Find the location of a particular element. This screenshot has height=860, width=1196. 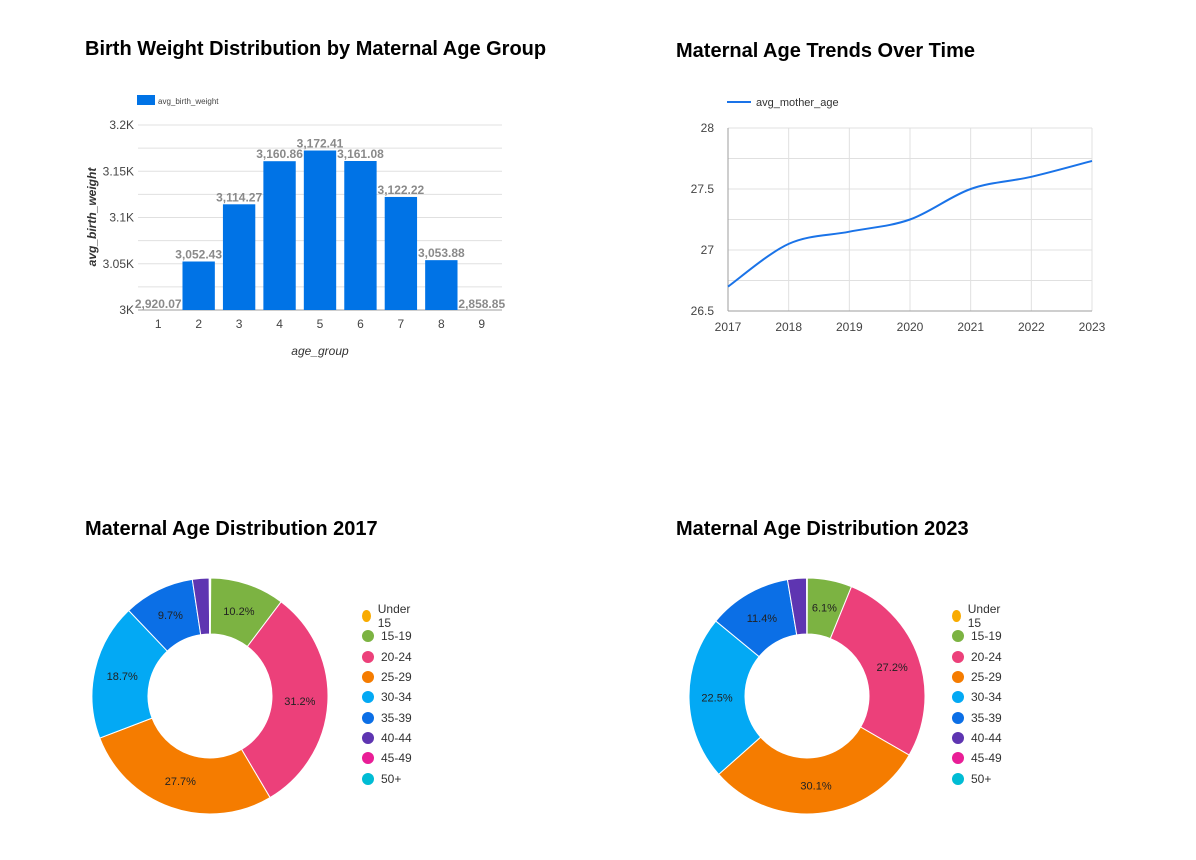

y-tick-label: 27 is located at coordinates (708, 250).